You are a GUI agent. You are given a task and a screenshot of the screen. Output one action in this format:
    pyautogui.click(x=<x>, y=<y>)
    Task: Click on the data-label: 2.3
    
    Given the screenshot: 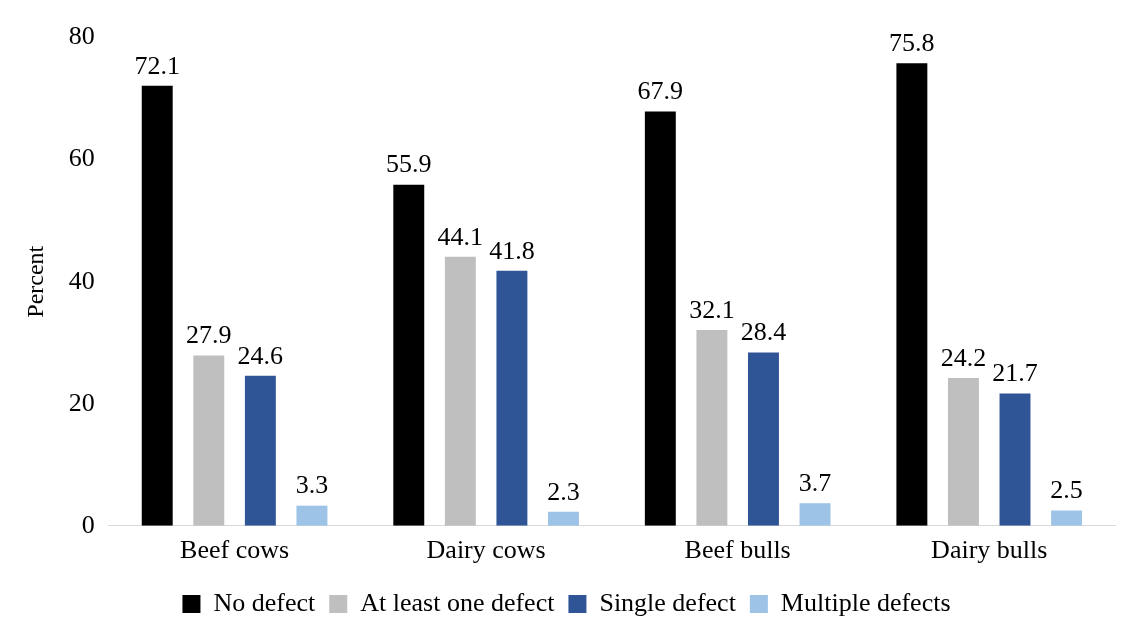 What is the action you would take?
    pyautogui.click(x=563, y=491)
    